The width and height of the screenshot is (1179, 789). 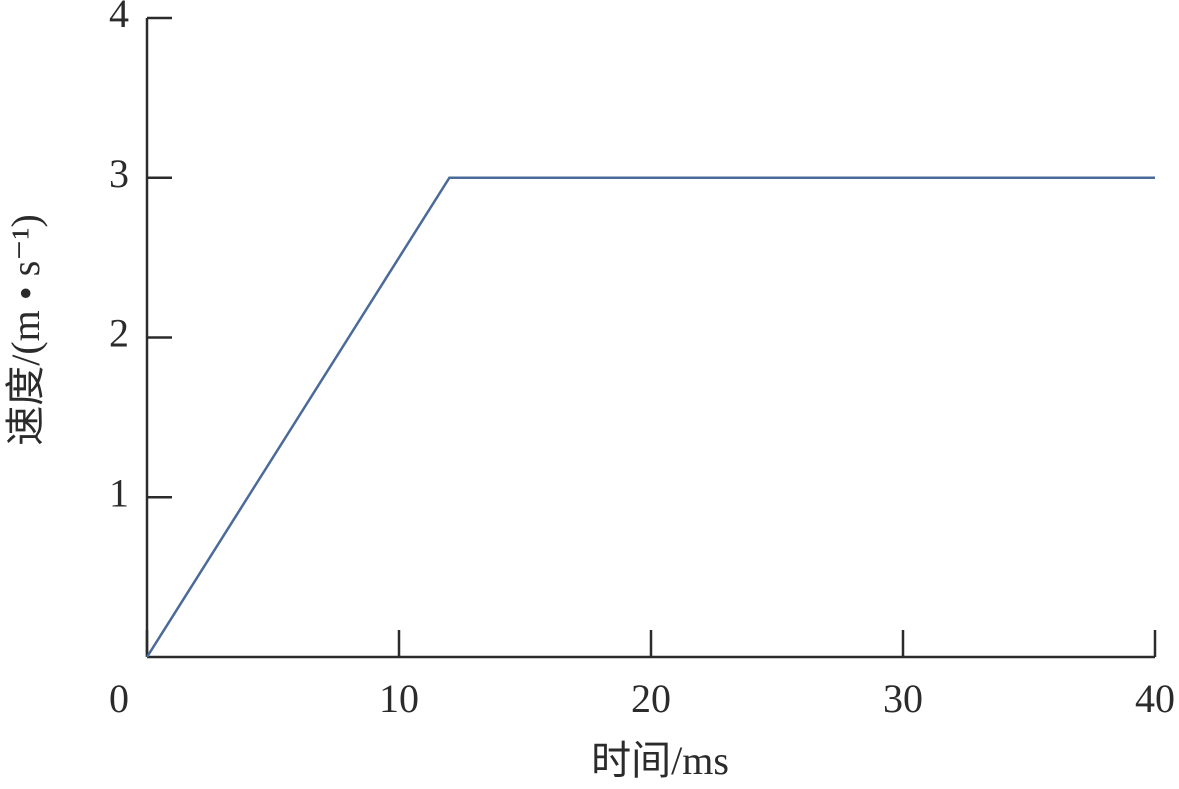 I want to click on y-tick-label: 3, so click(x=119, y=173).